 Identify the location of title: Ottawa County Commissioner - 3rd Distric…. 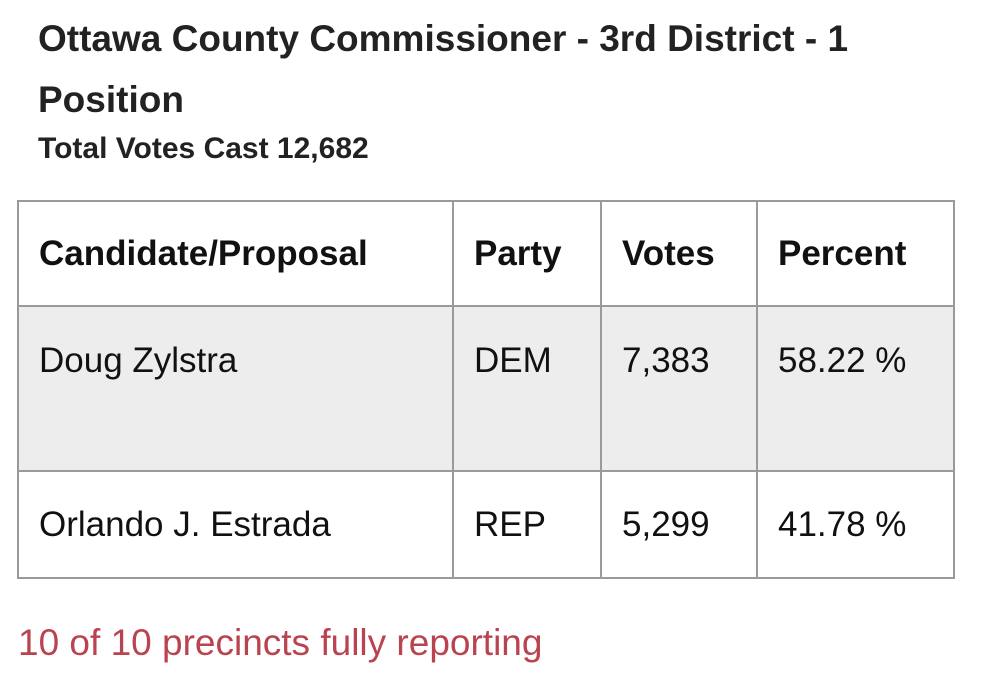
(443, 69).